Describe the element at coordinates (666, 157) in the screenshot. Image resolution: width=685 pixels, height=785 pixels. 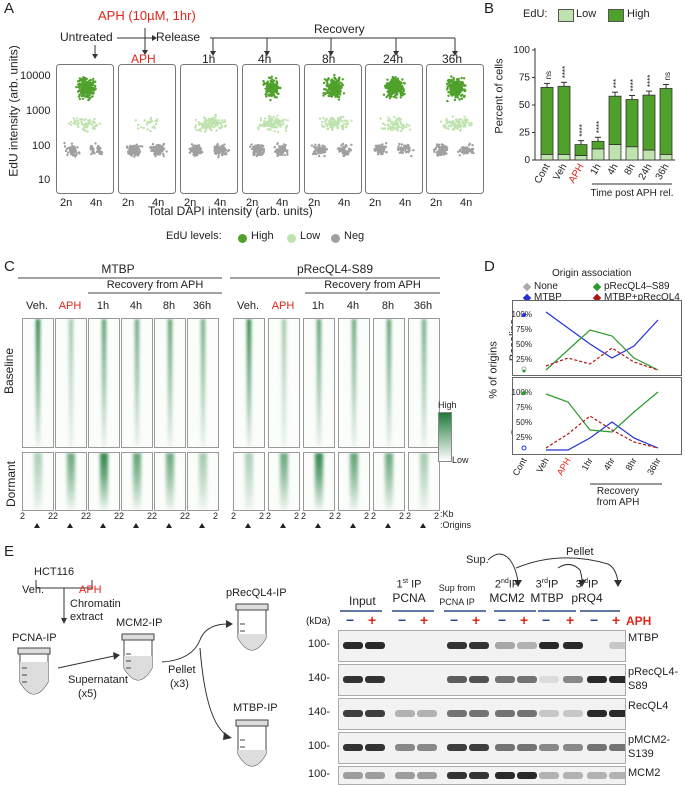
I see `bar-low` at that location.